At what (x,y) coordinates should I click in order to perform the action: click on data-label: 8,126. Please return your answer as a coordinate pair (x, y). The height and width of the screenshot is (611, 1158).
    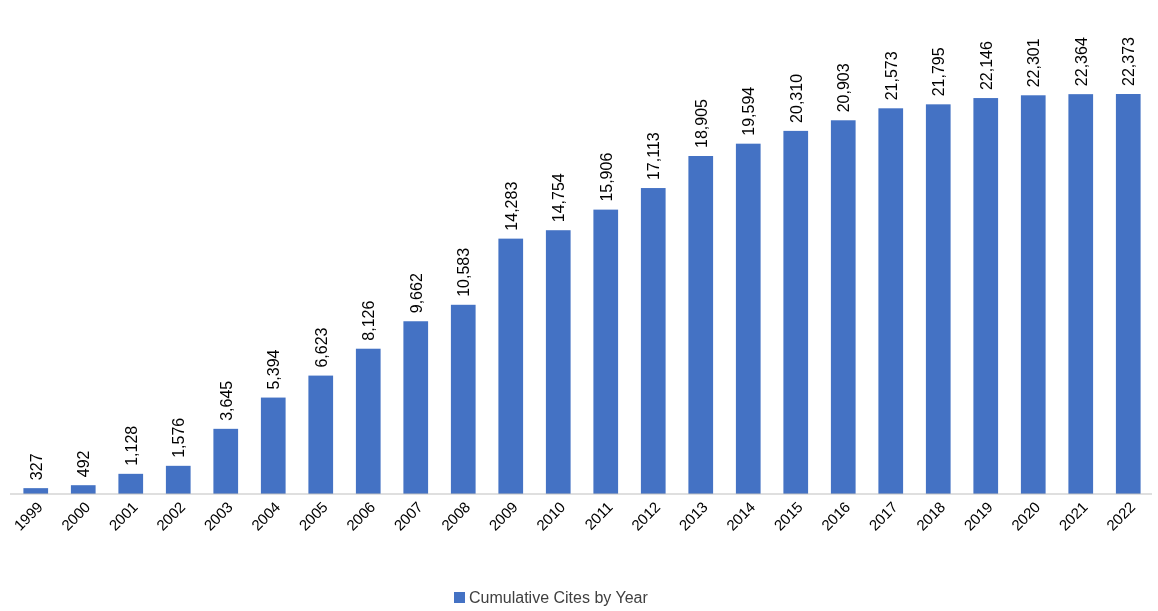
    Looking at the image, I should click on (369, 320).